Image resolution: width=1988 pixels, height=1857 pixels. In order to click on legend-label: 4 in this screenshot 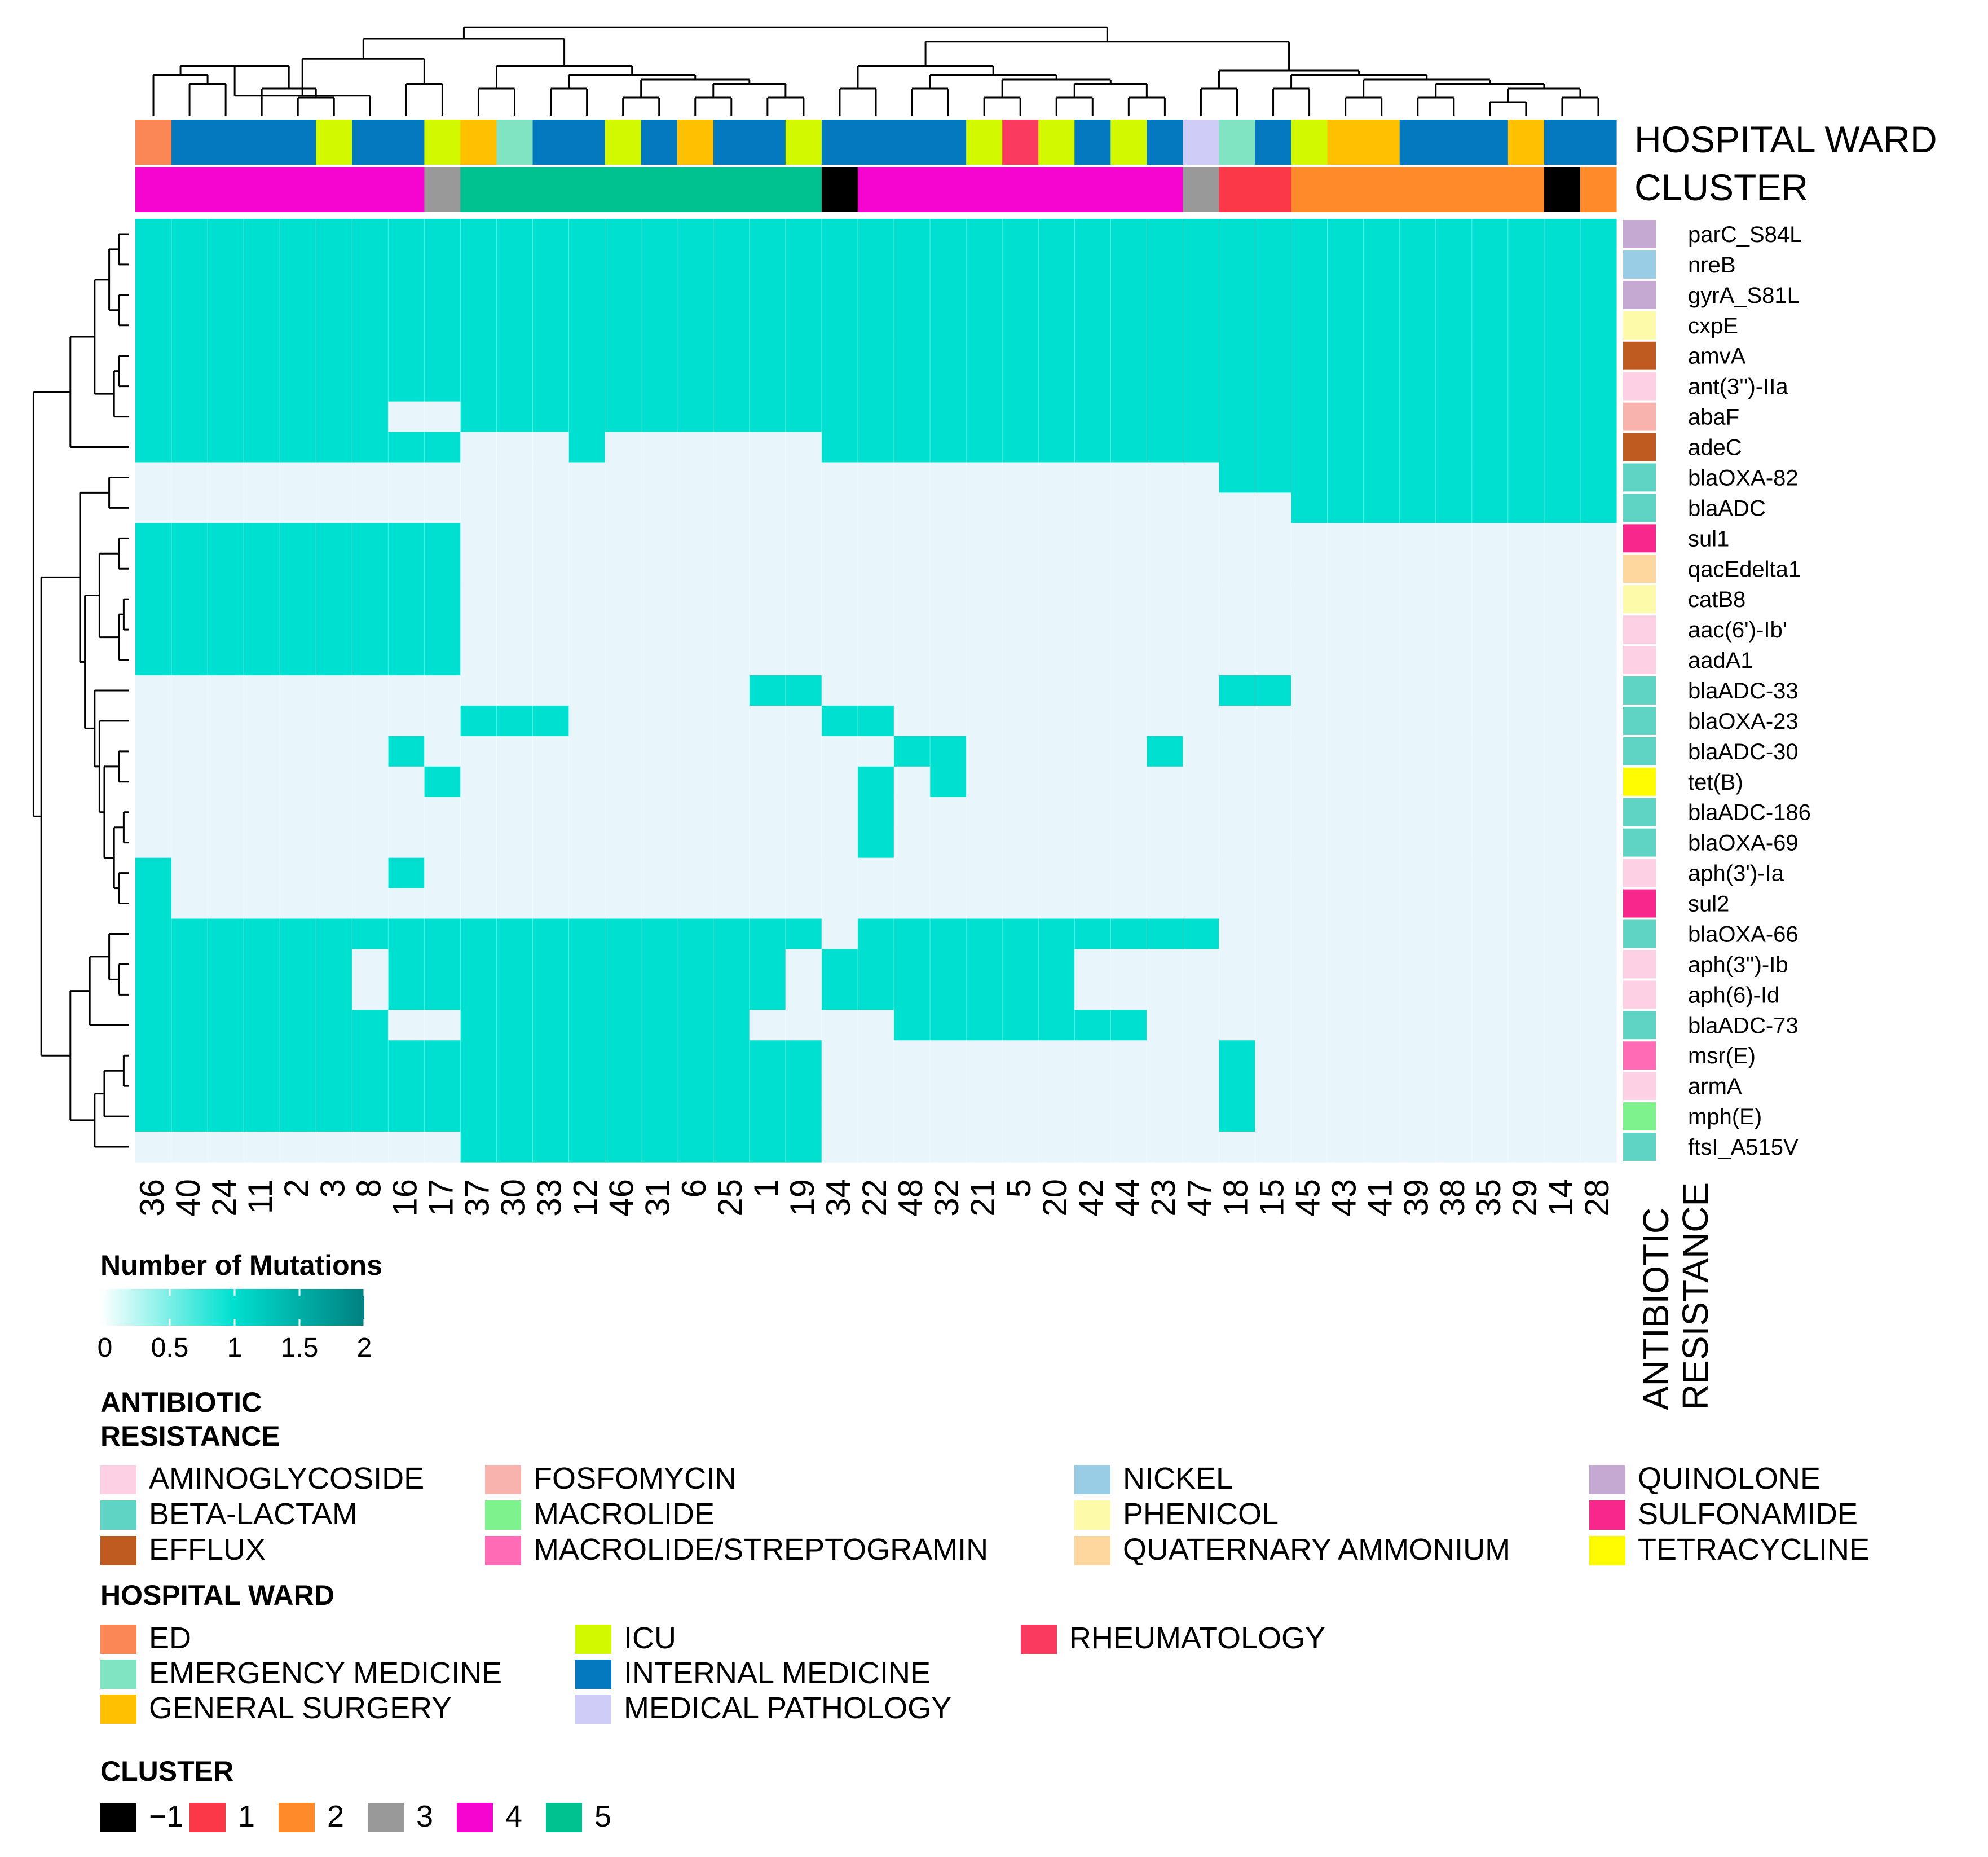, I will do `click(513, 1816)`.